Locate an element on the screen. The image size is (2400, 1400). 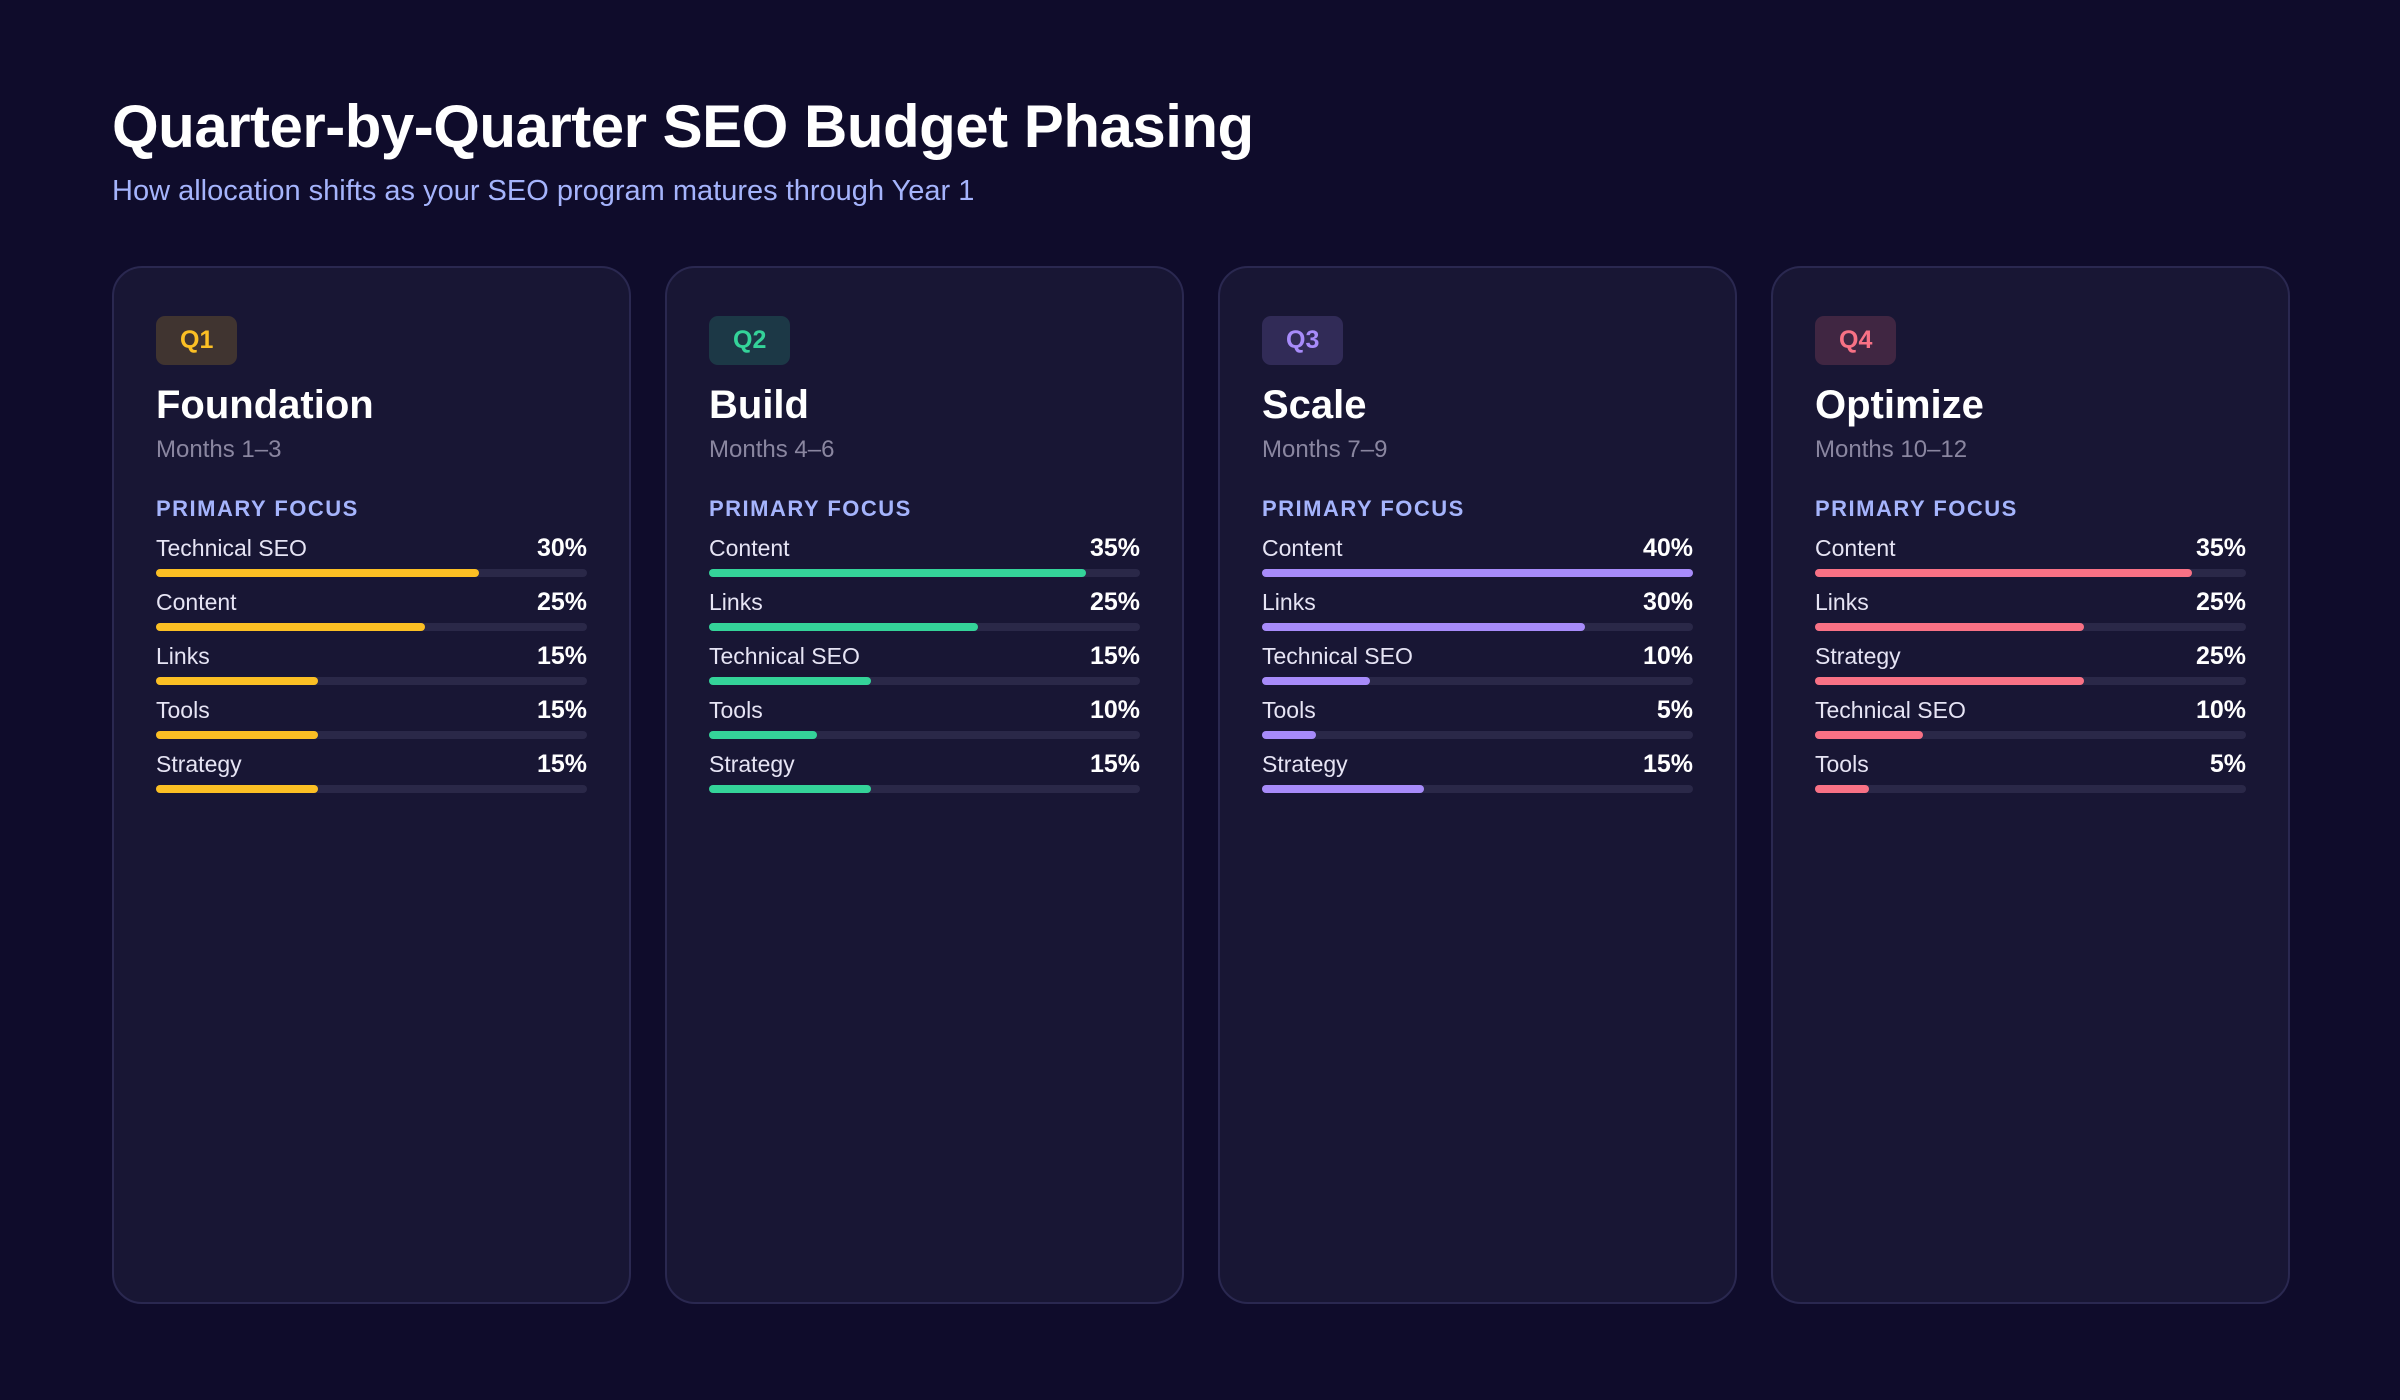
card-title: Scale is located at coordinates (1314, 405).